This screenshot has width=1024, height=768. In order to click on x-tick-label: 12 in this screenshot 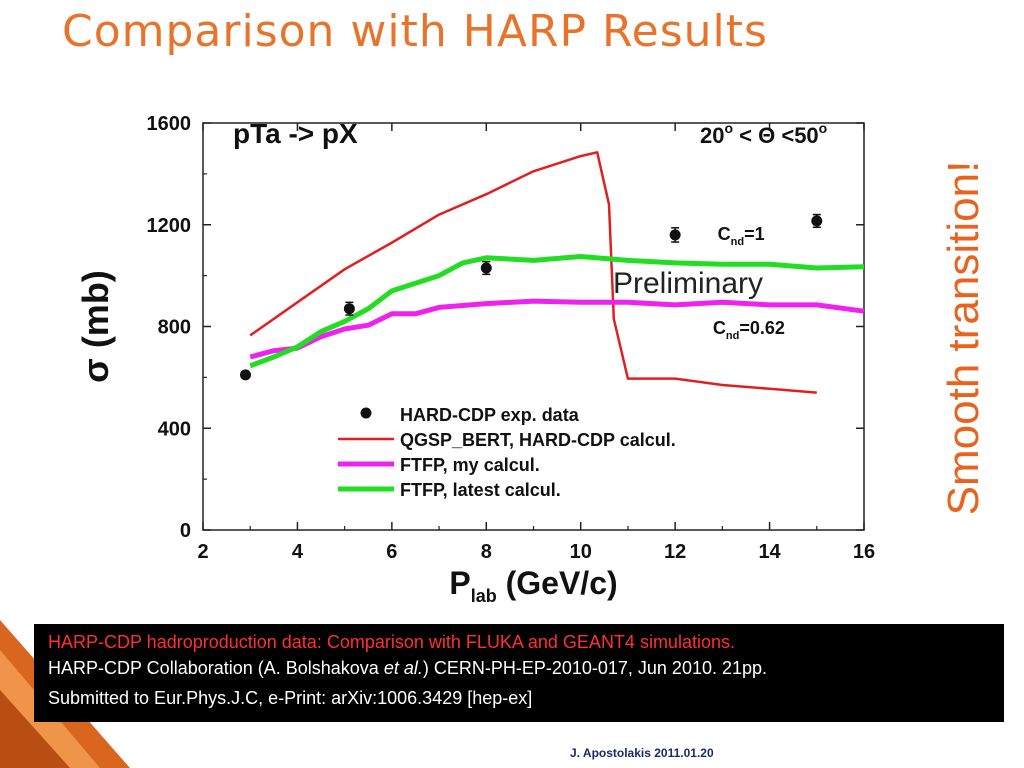, I will do `click(675, 552)`.